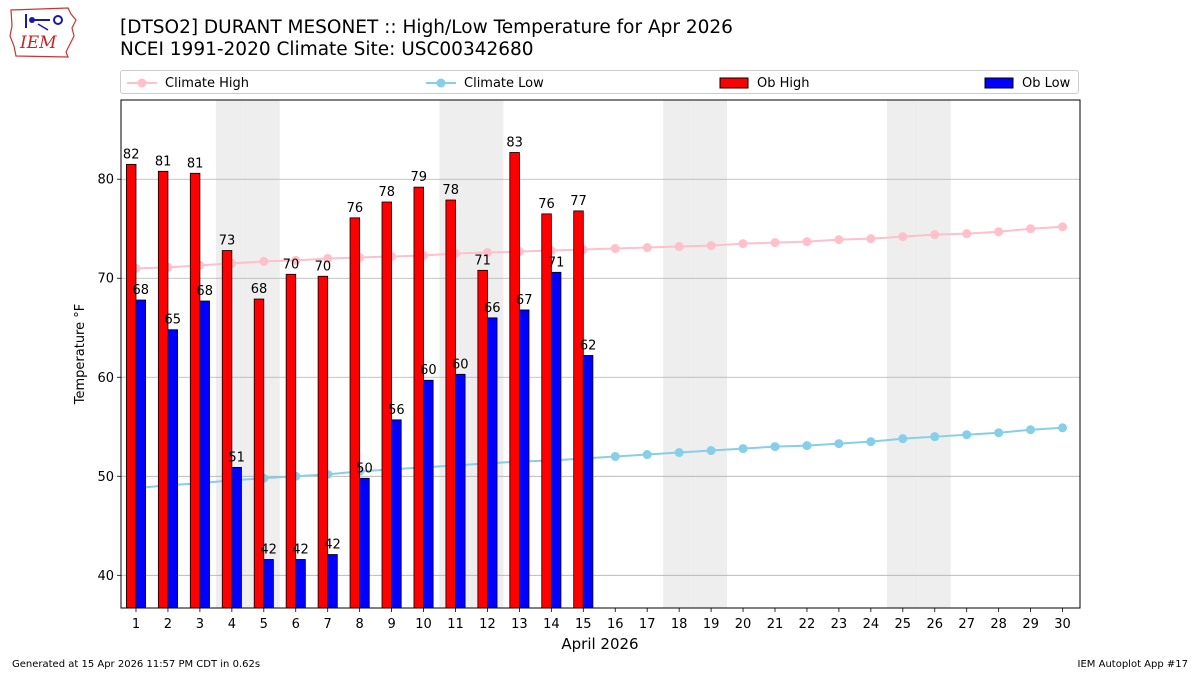 The width and height of the screenshot is (1200, 675). Describe the element at coordinates (360, 624) in the screenshot. I see `x-tick-label: 8` at that location.